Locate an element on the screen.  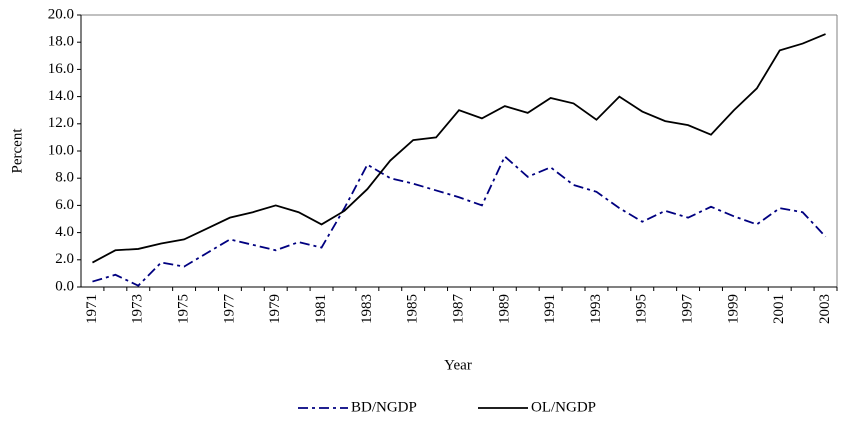
y-tick-label: 12.0 is located at coordinates (61, 123).